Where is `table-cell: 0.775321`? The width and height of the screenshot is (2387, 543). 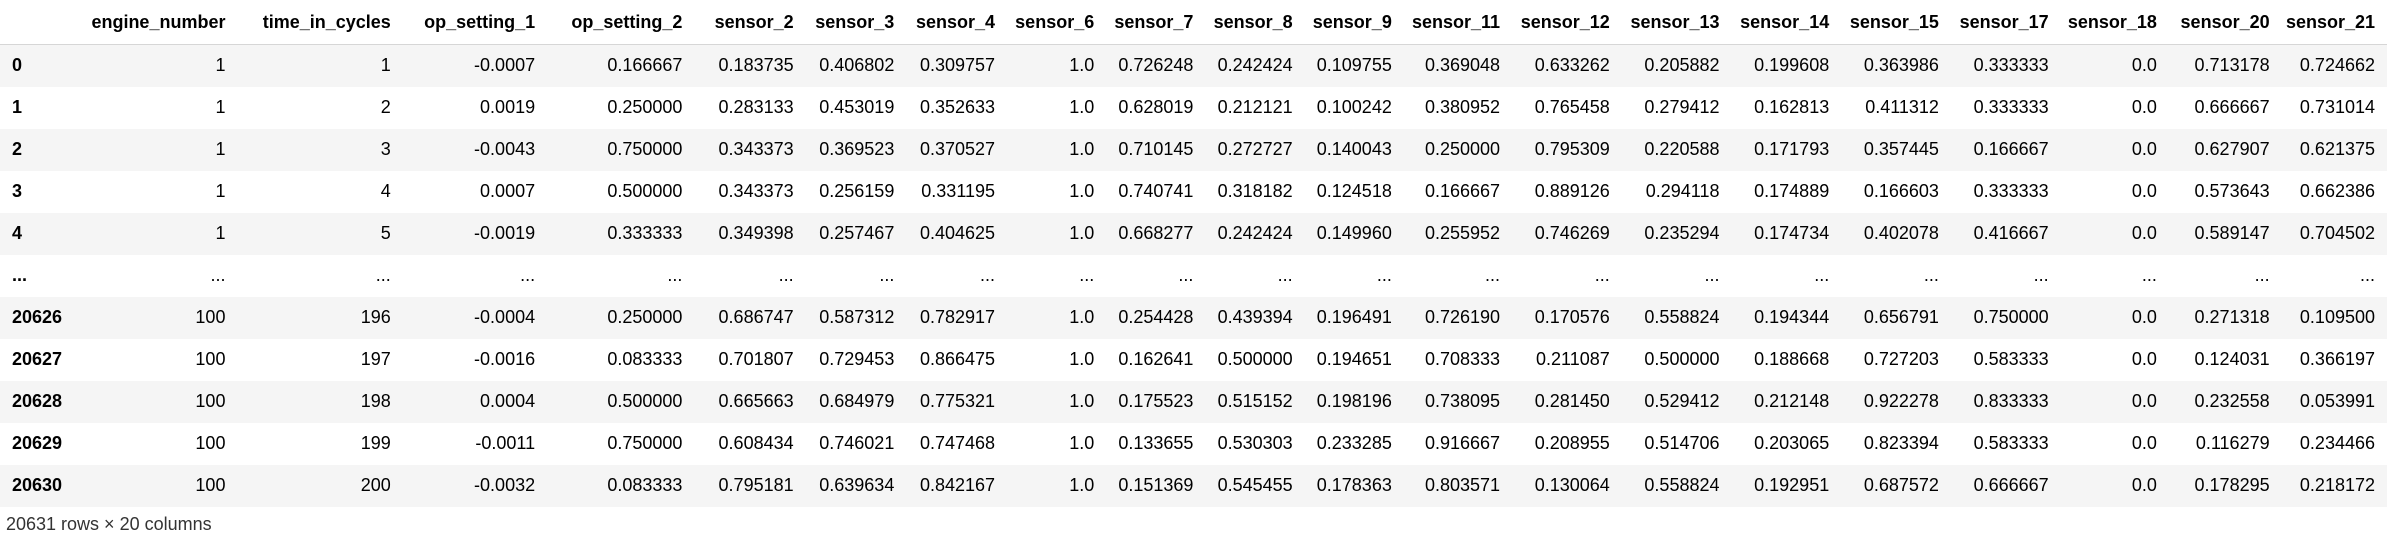 table-cell: 0.775321 is located at coordinates (957, 401).